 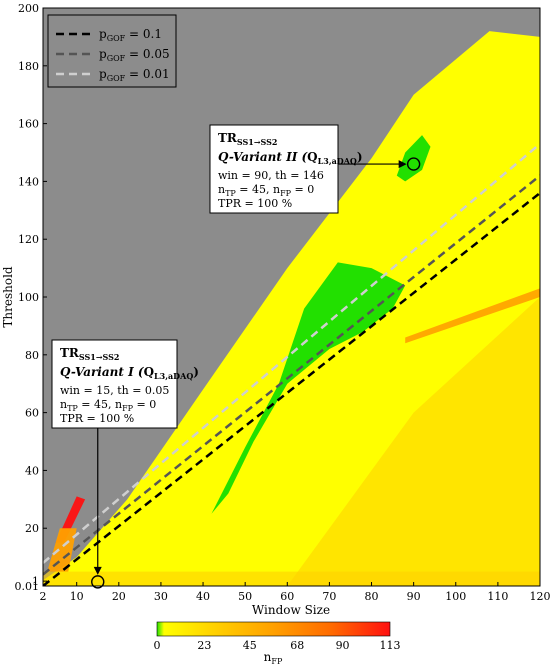 What do you see at coordinates (308, 388) in the screenshot?
I see `region-green` at bounding box center [308, 388].